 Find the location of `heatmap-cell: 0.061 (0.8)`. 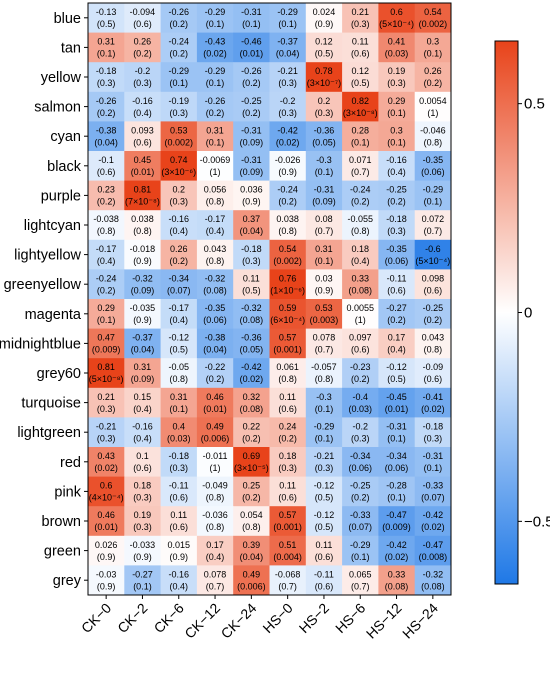

heatmap-cell: 0.061 (0.8) is located at coordinates (288, 373).